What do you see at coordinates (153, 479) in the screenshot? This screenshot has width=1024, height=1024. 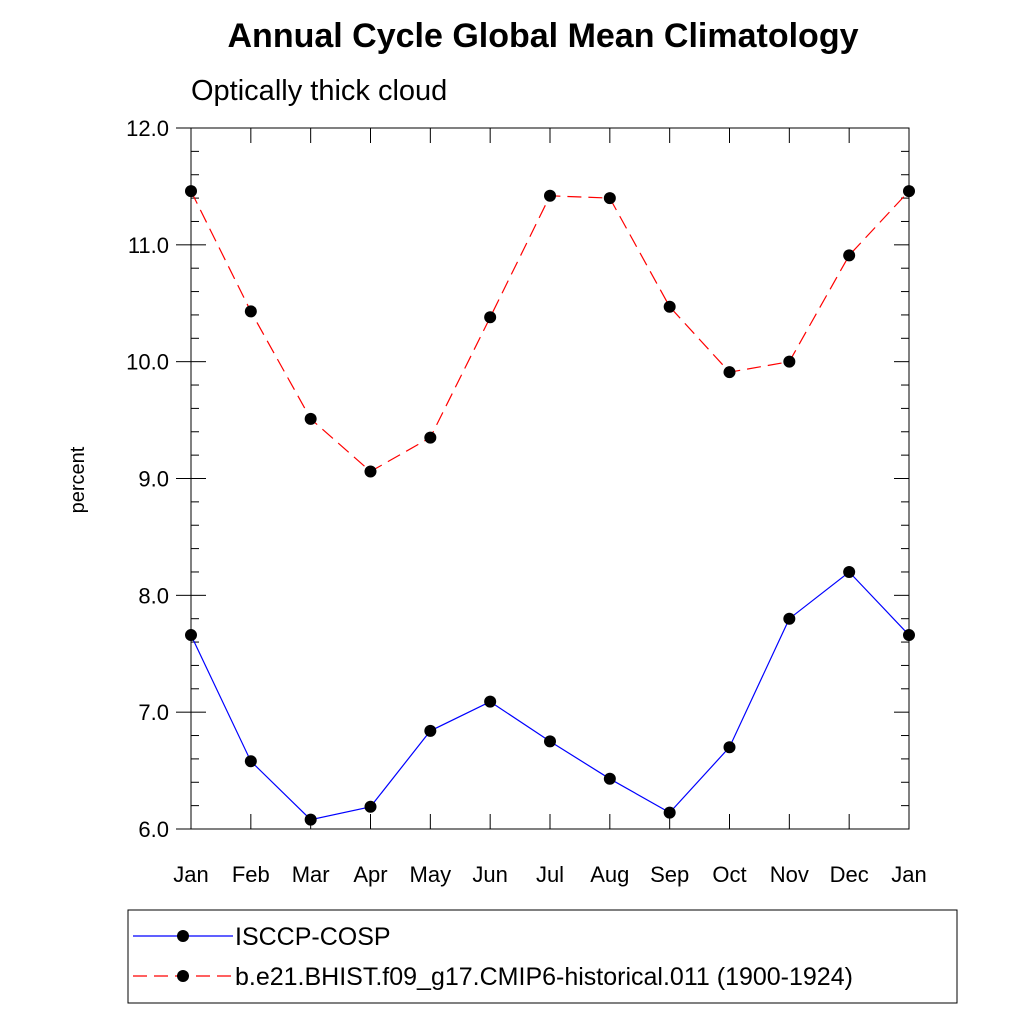 I see `y-tick-label: 9.0` at bounding box center [153, 479].